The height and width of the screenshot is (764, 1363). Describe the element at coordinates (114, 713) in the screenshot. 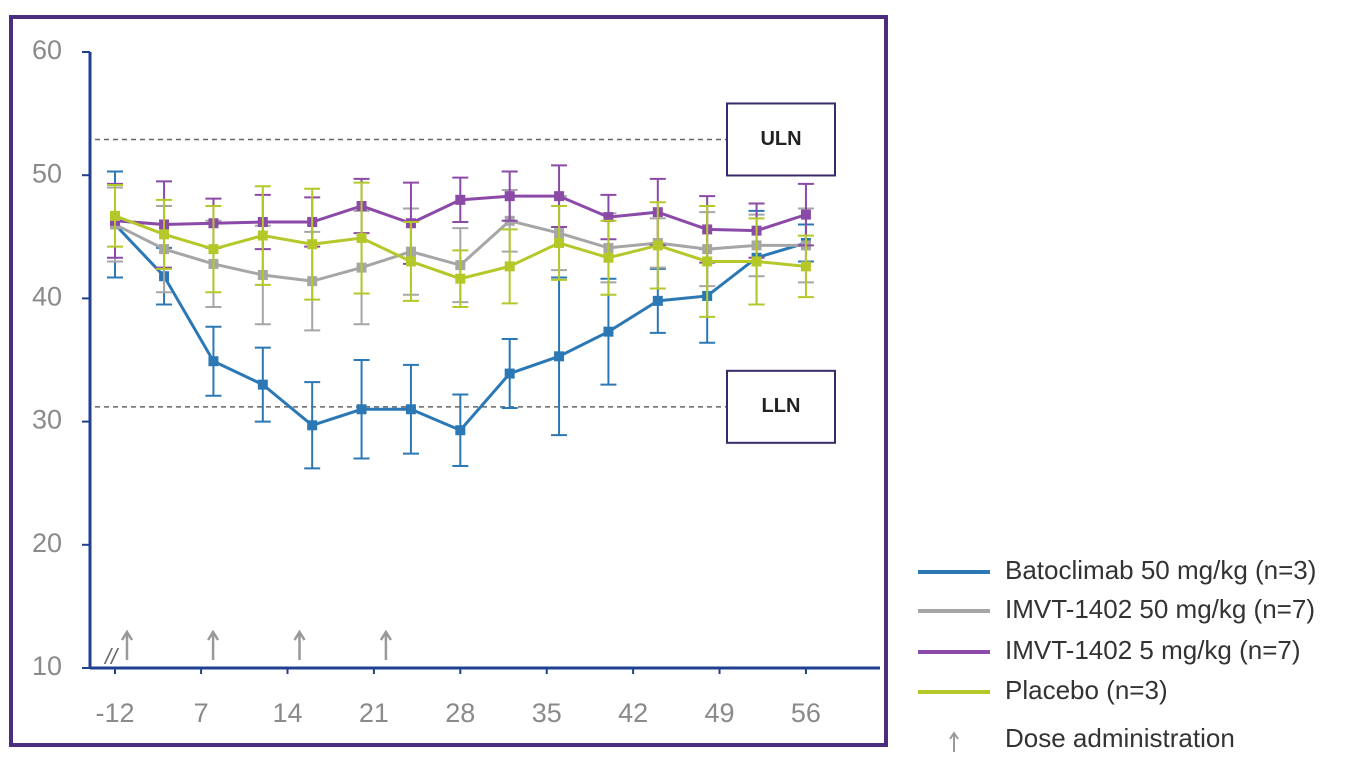

I see `x-tick-label: -12` at that location.